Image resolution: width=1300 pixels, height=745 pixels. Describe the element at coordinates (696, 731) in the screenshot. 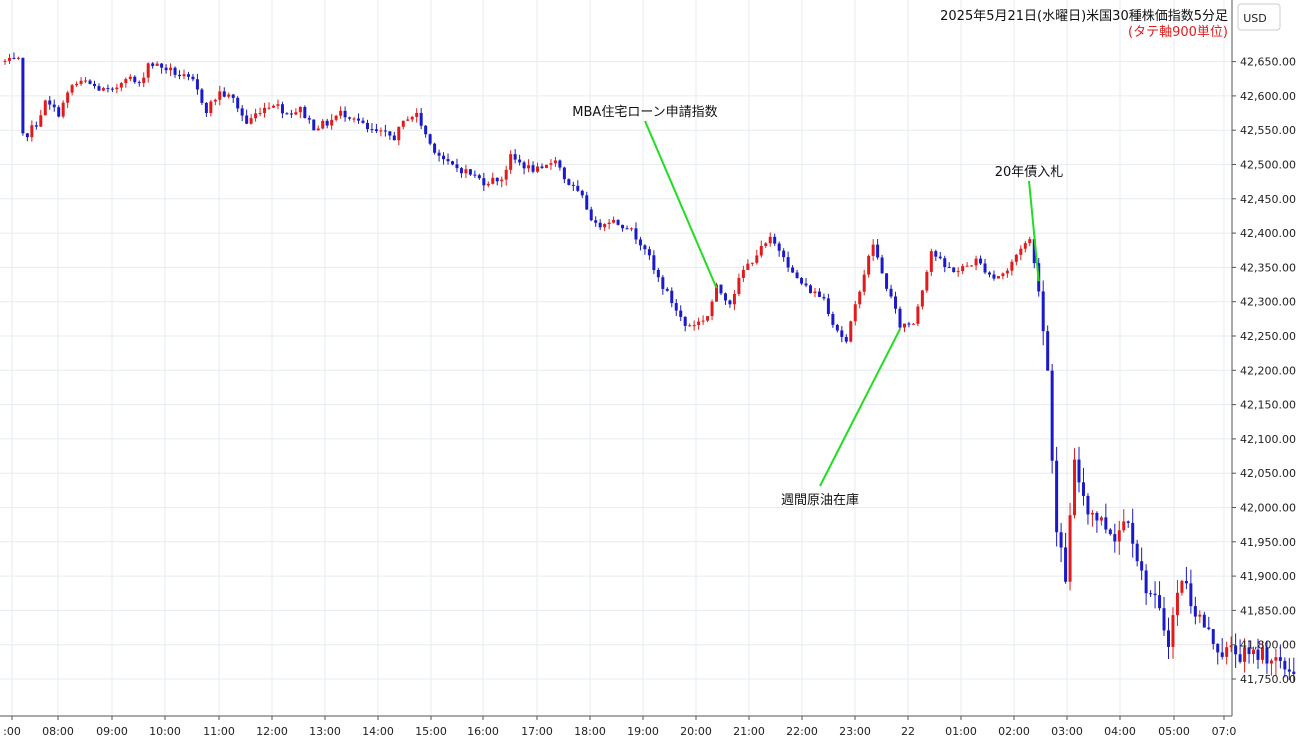

I see `x-tick-label: 20:00` at that location.